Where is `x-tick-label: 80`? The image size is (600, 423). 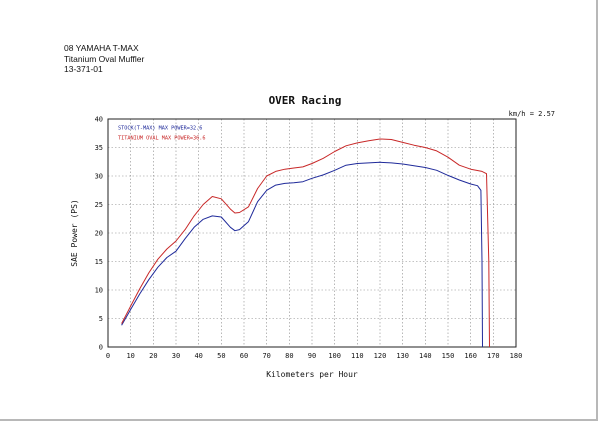 x-tick-label: 80 is located at coordinates (289, 356).